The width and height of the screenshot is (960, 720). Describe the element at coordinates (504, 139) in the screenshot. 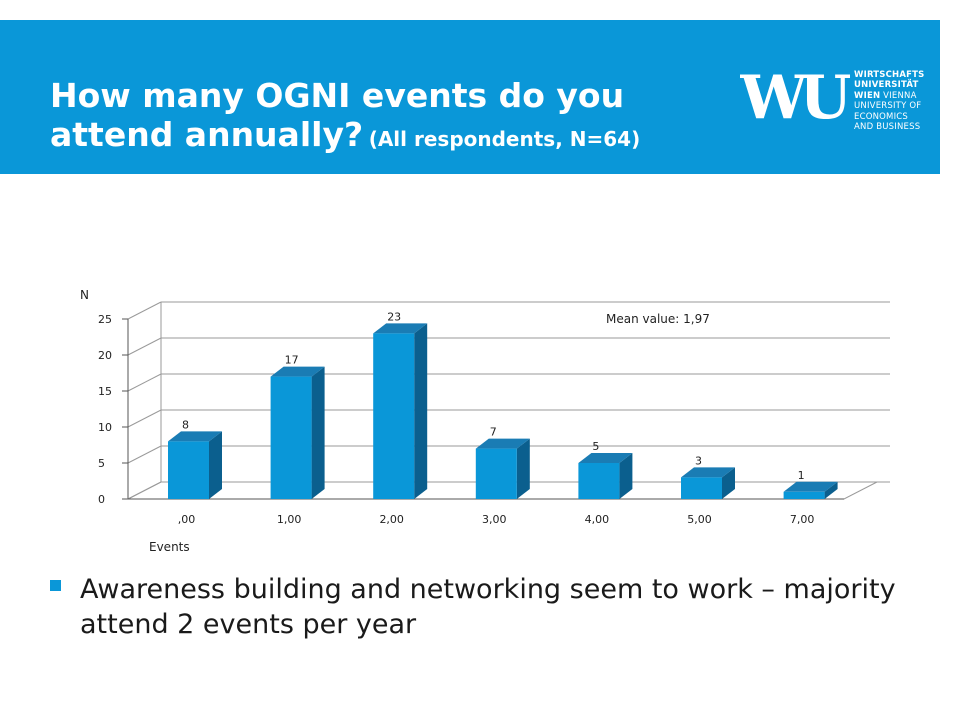

I see `title-sub: (All respondents, N=64)` at that location.